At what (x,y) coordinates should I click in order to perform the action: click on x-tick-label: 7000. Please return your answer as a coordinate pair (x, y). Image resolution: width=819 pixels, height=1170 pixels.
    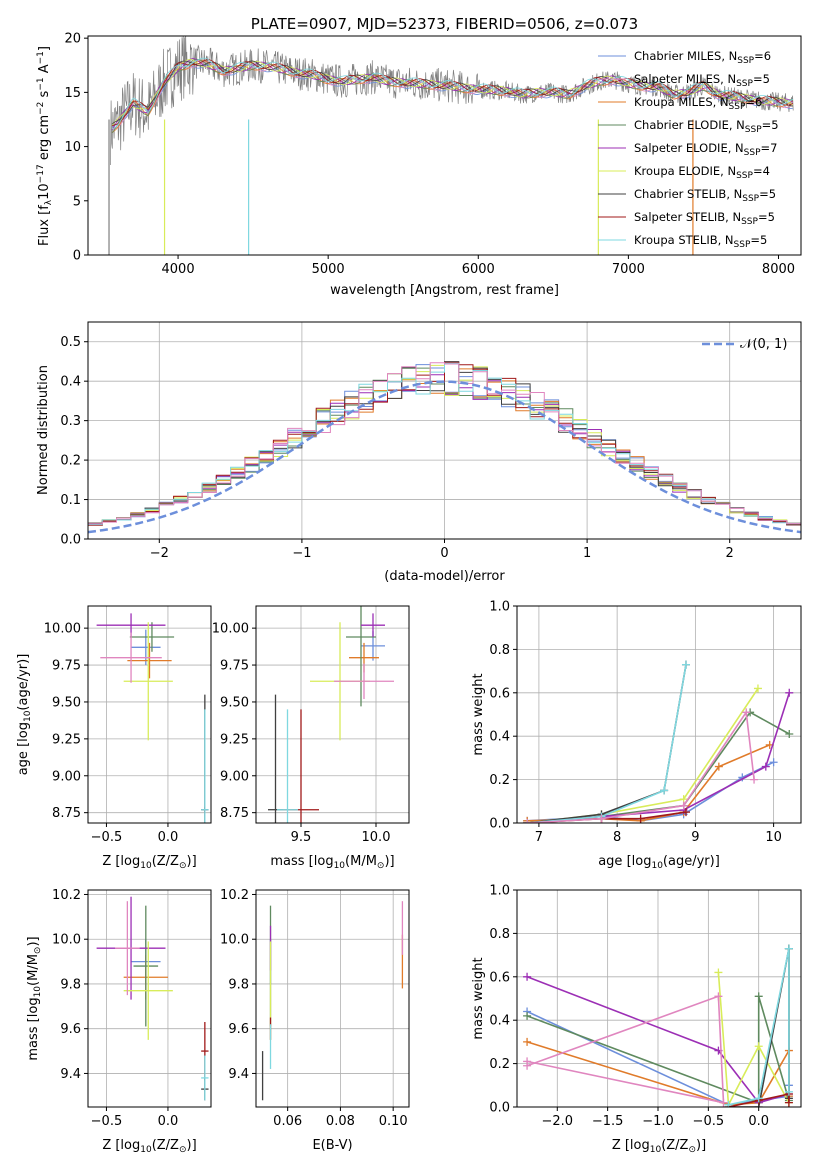
    Looking at the image, I should click on (628, 269).